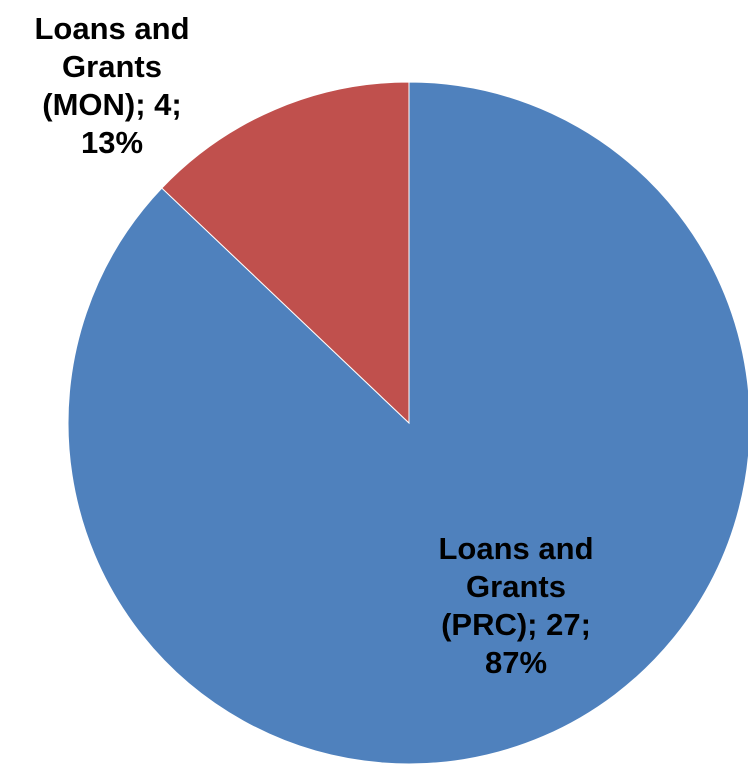 This screenshot has width=748, height=765. I want to click on data-label-mon: Loans and Grants (MON); 4; 13%, so click(112, 86).